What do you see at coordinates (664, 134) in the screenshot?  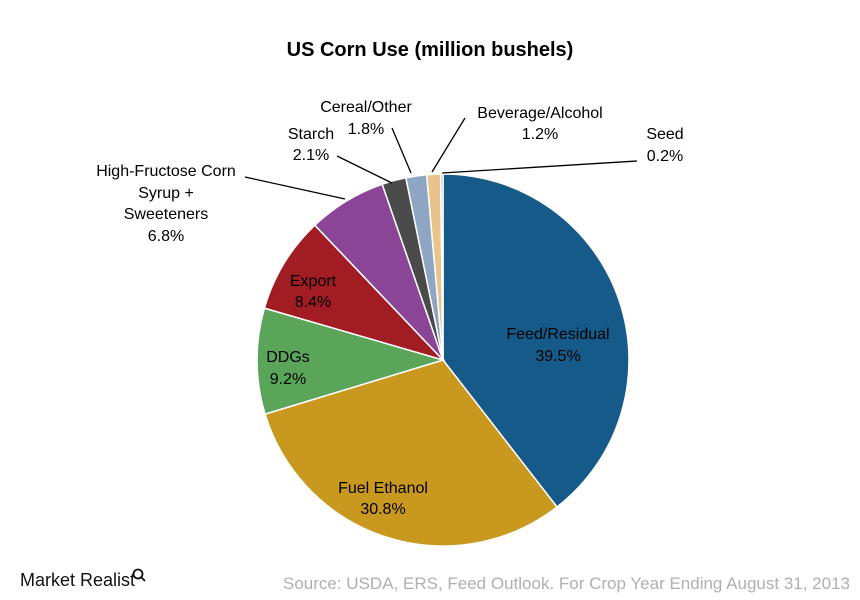 I see `label-seed: Seed` at bounding box center [664, 134].